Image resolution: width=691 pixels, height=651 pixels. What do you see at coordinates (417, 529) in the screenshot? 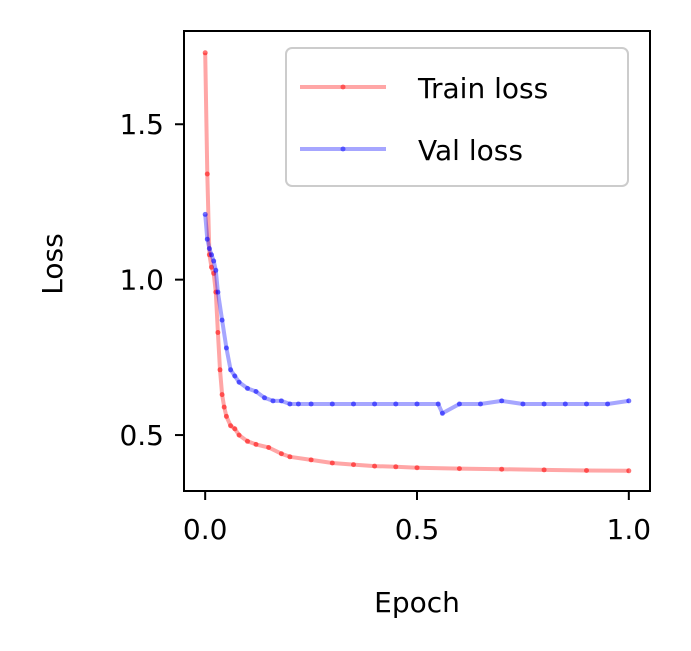
I see `x-tick-label: 0.5` at bounding box center [417, 529].